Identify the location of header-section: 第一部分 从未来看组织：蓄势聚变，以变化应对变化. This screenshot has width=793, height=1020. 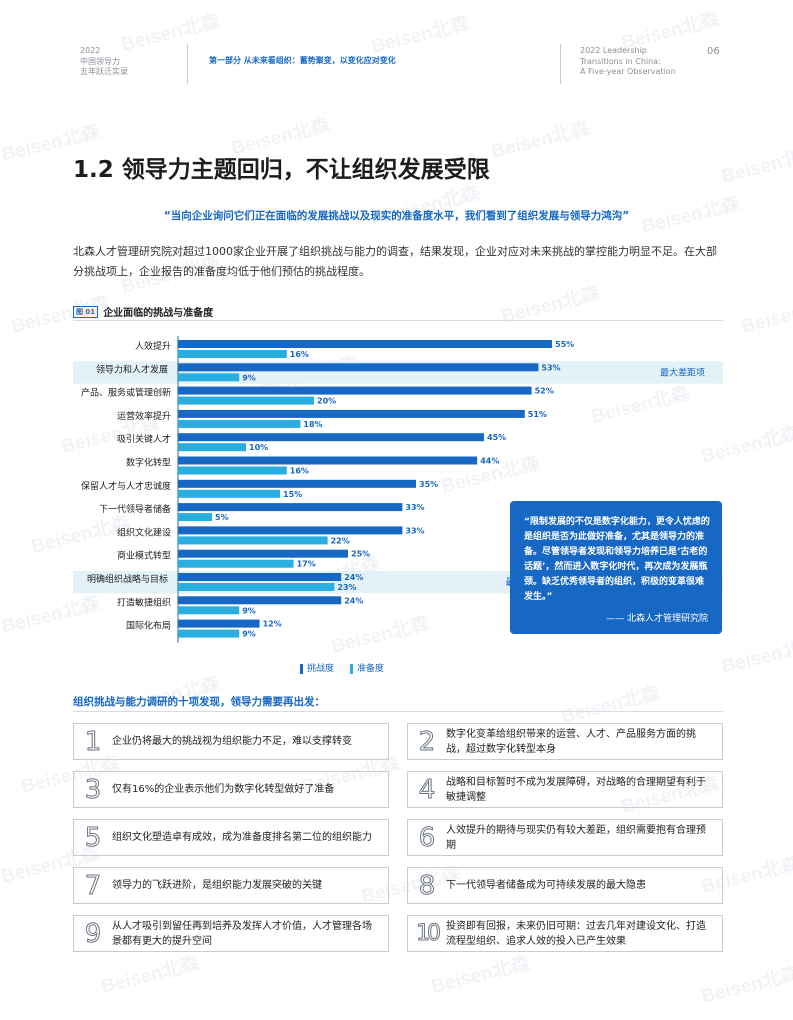
(302, 60).